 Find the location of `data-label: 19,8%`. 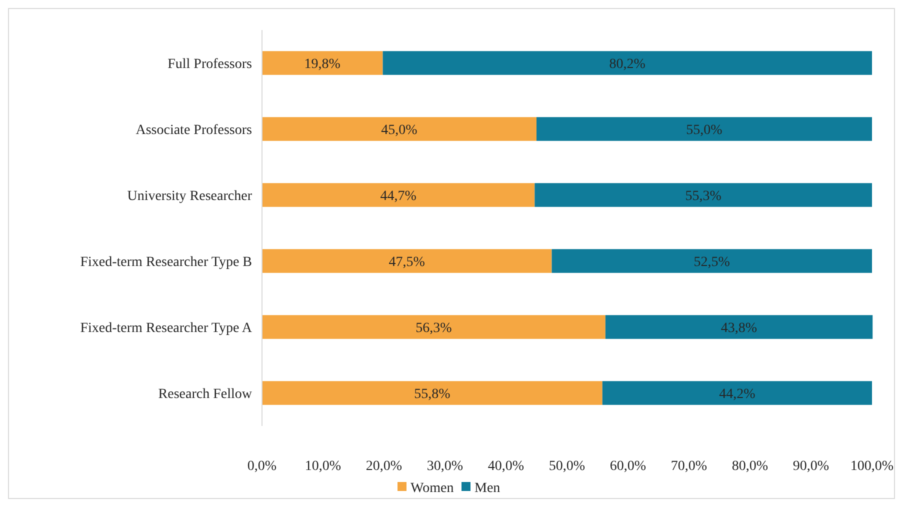

data-label: 19,8% is located at coordinates (322, 64).